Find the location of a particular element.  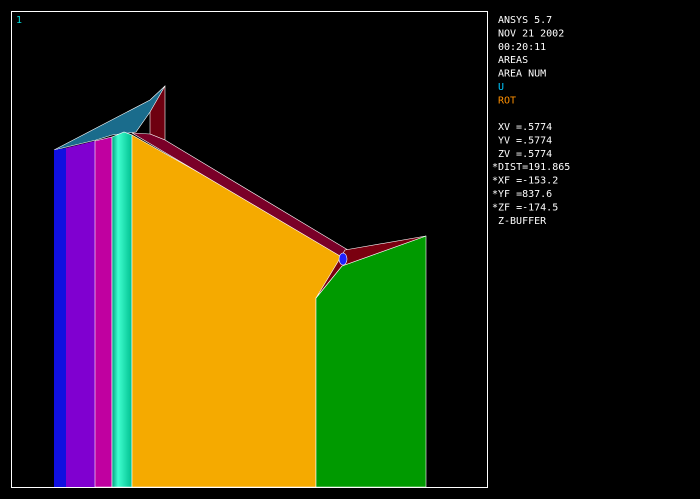

info-line: 00:20:11 is located at coordinates (522, 47).